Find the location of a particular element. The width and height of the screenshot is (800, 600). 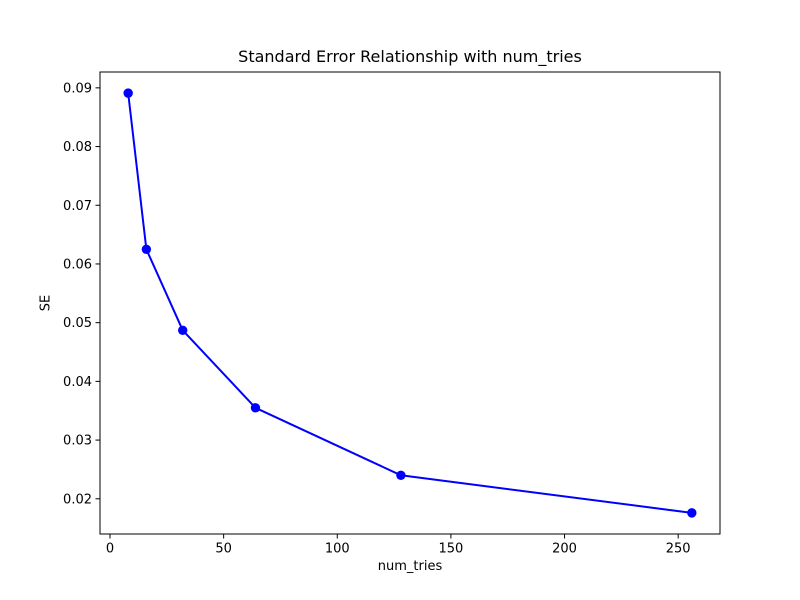

y-tick-label: 0.09 is located at coordinates (77, 88).